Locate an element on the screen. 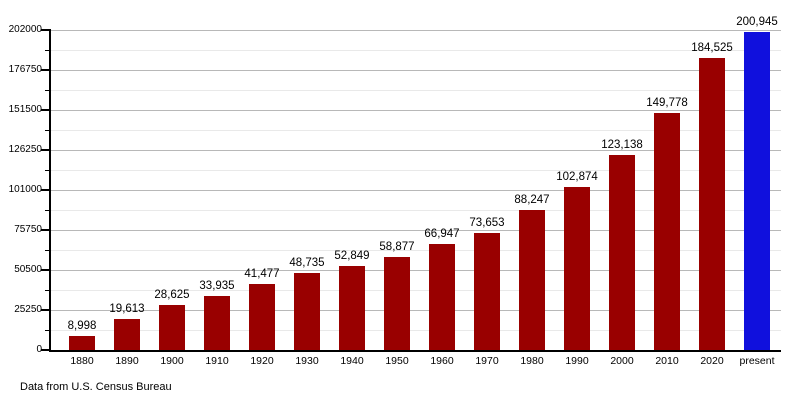 The image size is (800, 400). bar-value-label: 73,653 is located at coordinates (487, 223).